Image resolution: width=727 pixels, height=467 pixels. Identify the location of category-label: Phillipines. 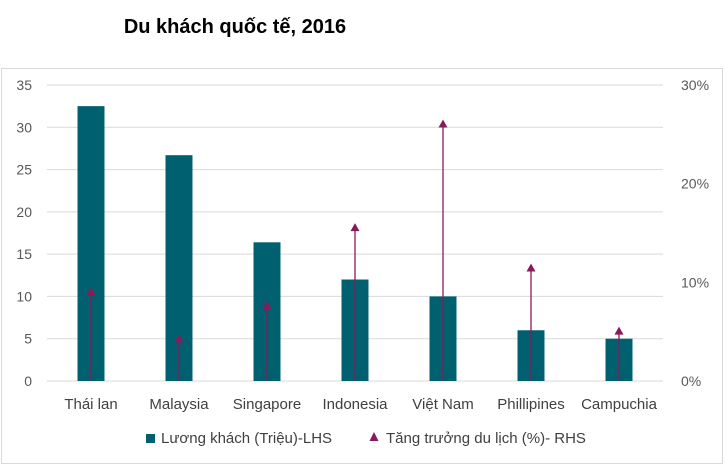
(531, 404).